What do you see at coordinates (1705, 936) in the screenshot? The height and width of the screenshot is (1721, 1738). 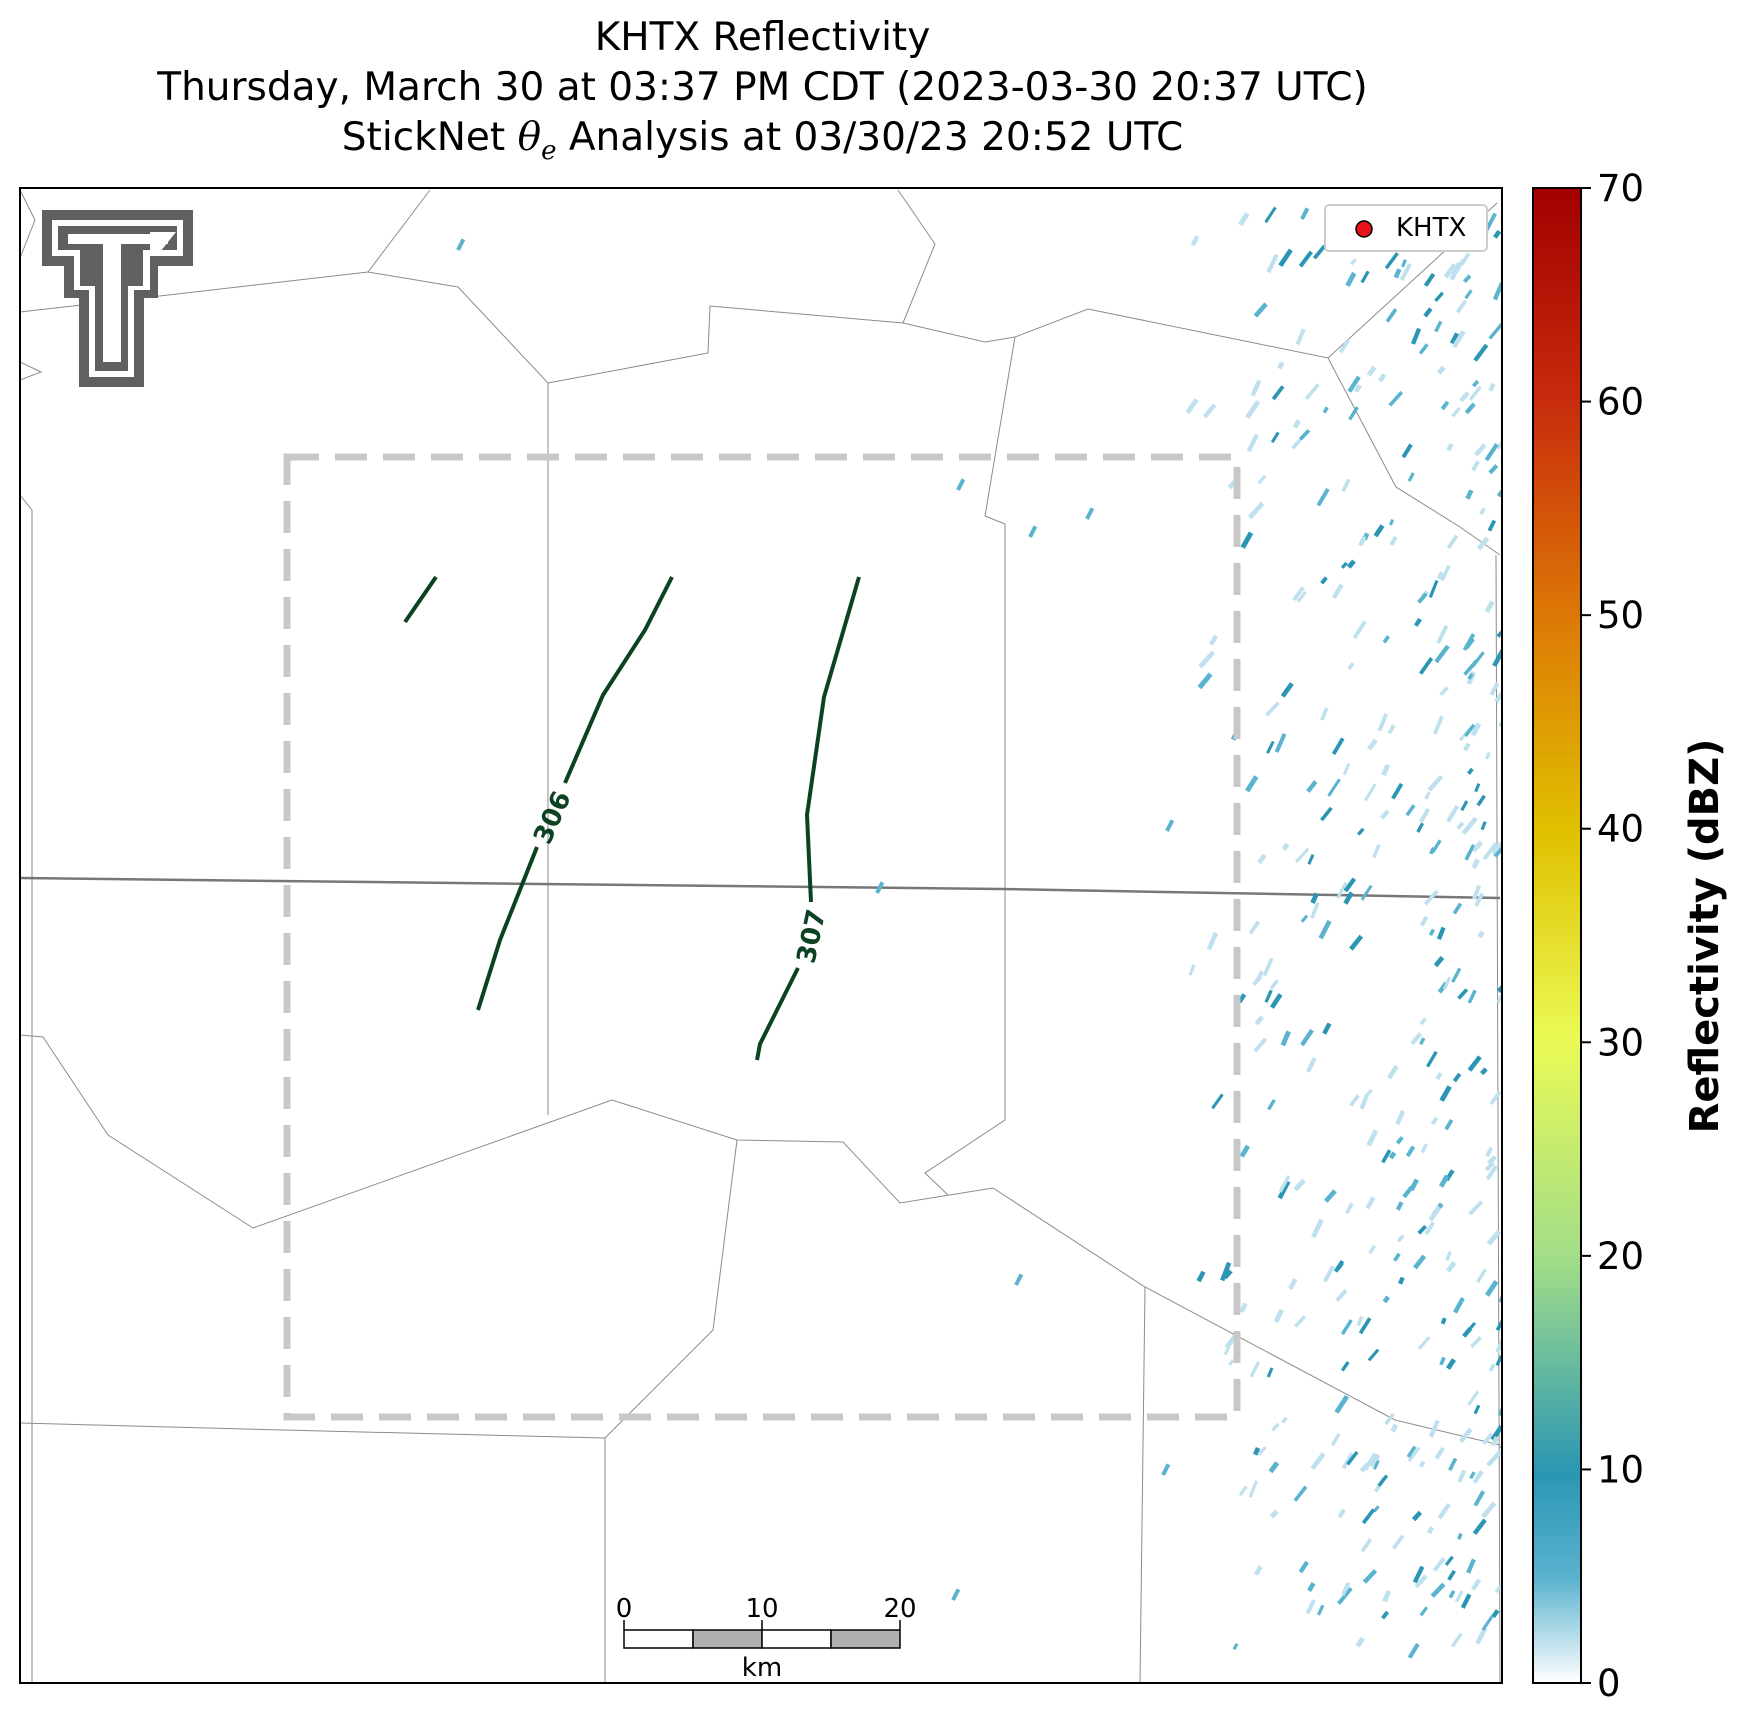 I see `colorbar-label: Reflectivity (dBZ)` at bounding box center [1705, 936].